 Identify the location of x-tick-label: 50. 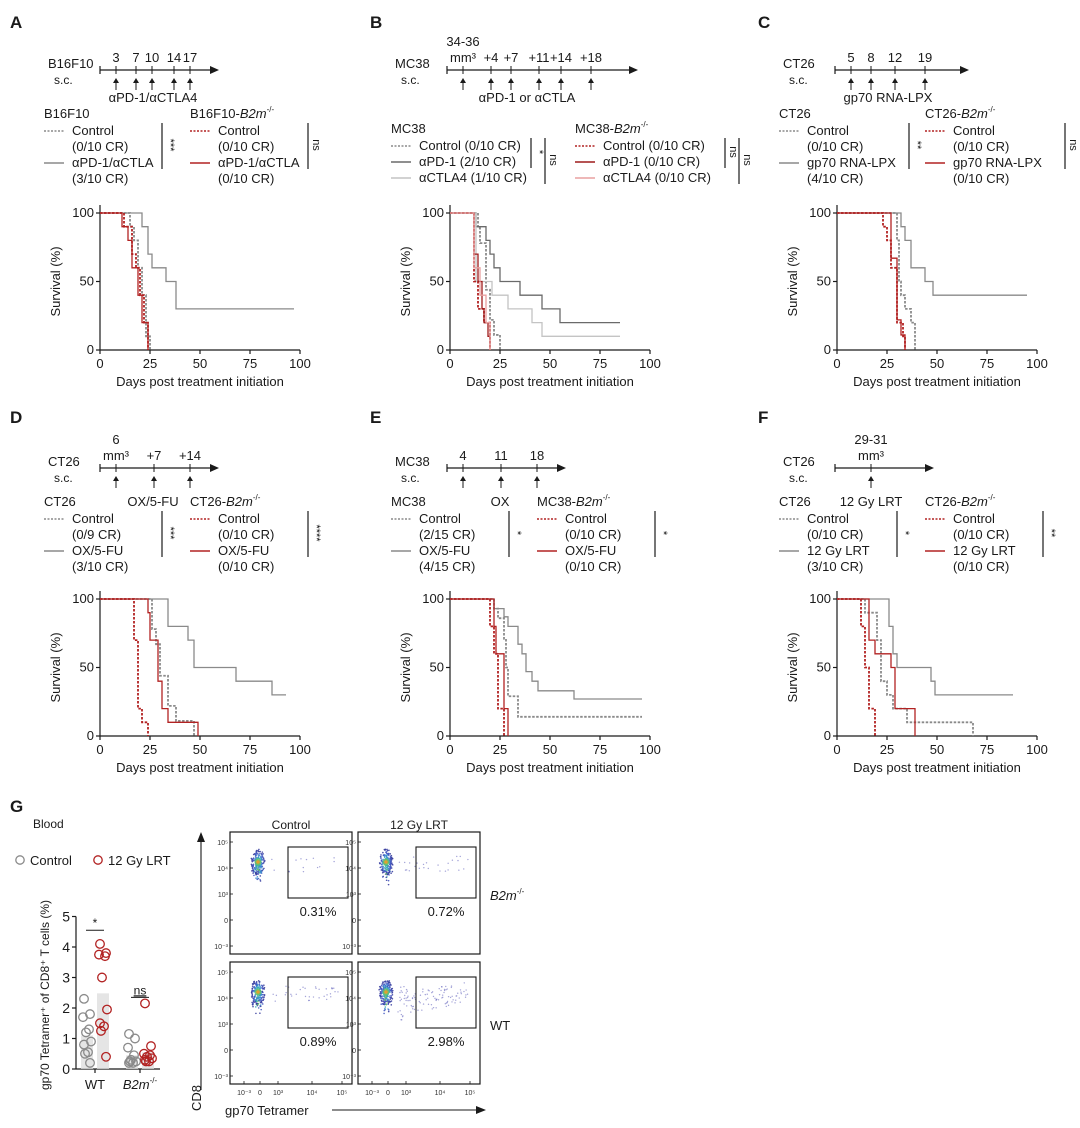
(937, 749).